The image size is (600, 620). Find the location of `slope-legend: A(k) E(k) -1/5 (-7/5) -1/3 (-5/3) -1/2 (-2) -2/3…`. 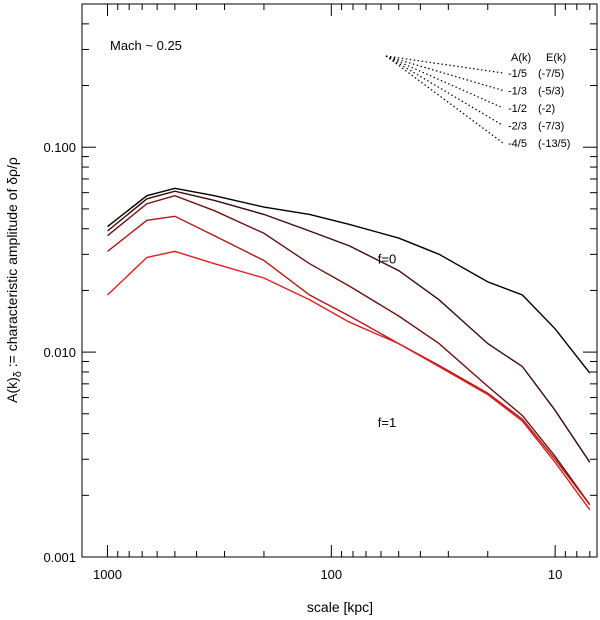

slope-legend: A(k) E(k) -1/5 (-7/5) -1/3 (-5/3) -1/2 (-2) -2/3… is located at coordinates (477, 101).